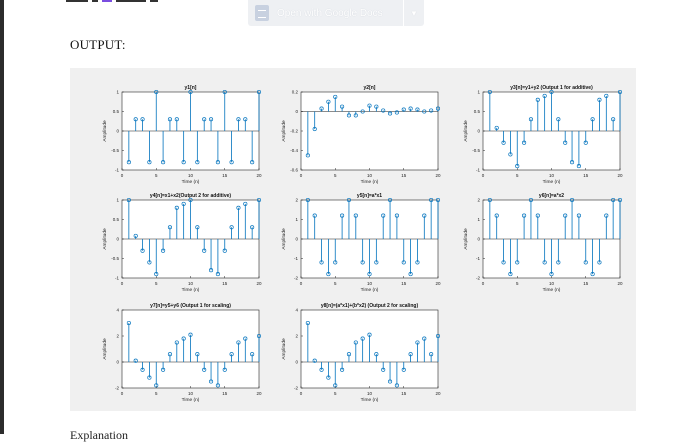 The image size is (680, 443). What do you see at coordinates (404, 393) in the screenshot?
I see `plot-8-xtick-label: 15` at bounding box center [404, 393].